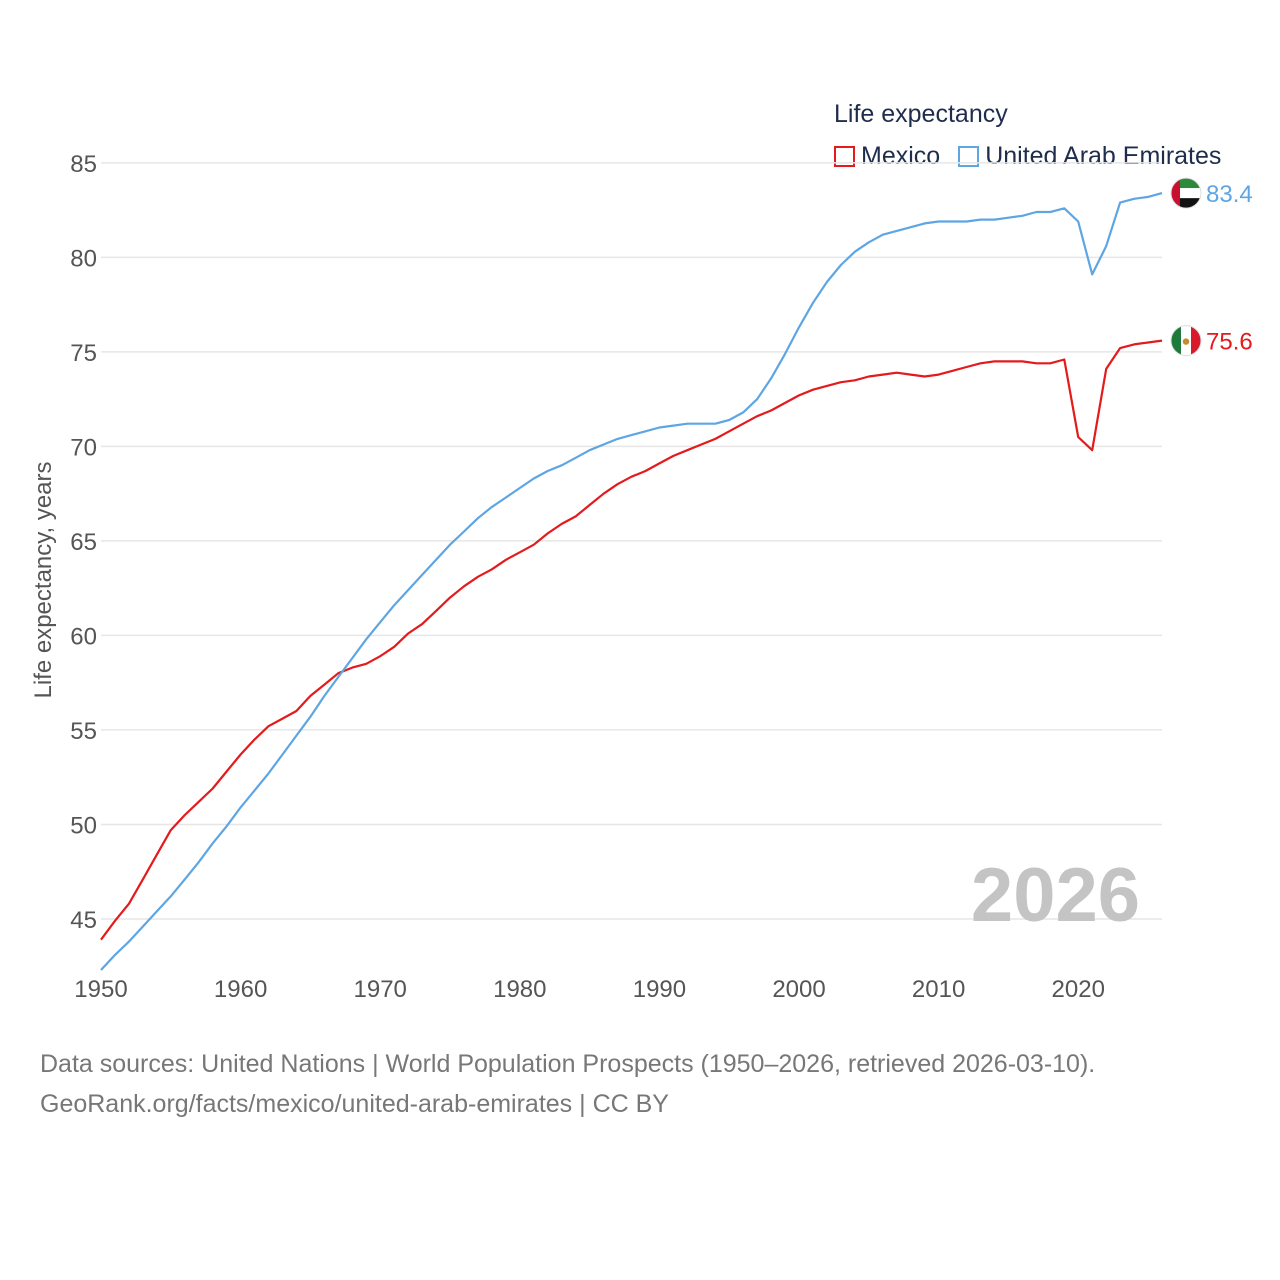  What do you see at coordinates (519, 989) in the screenshot?
I see `x-tick-1980: 1980` at bounding box center [519, 989].